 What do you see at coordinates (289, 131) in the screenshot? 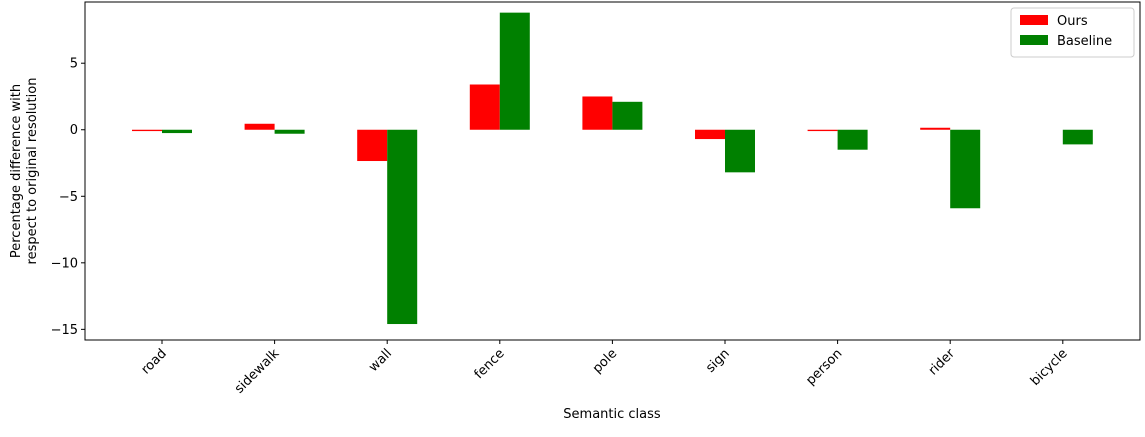
I see `bar-baseline-sidewalk` at bounding box center [289, 131].